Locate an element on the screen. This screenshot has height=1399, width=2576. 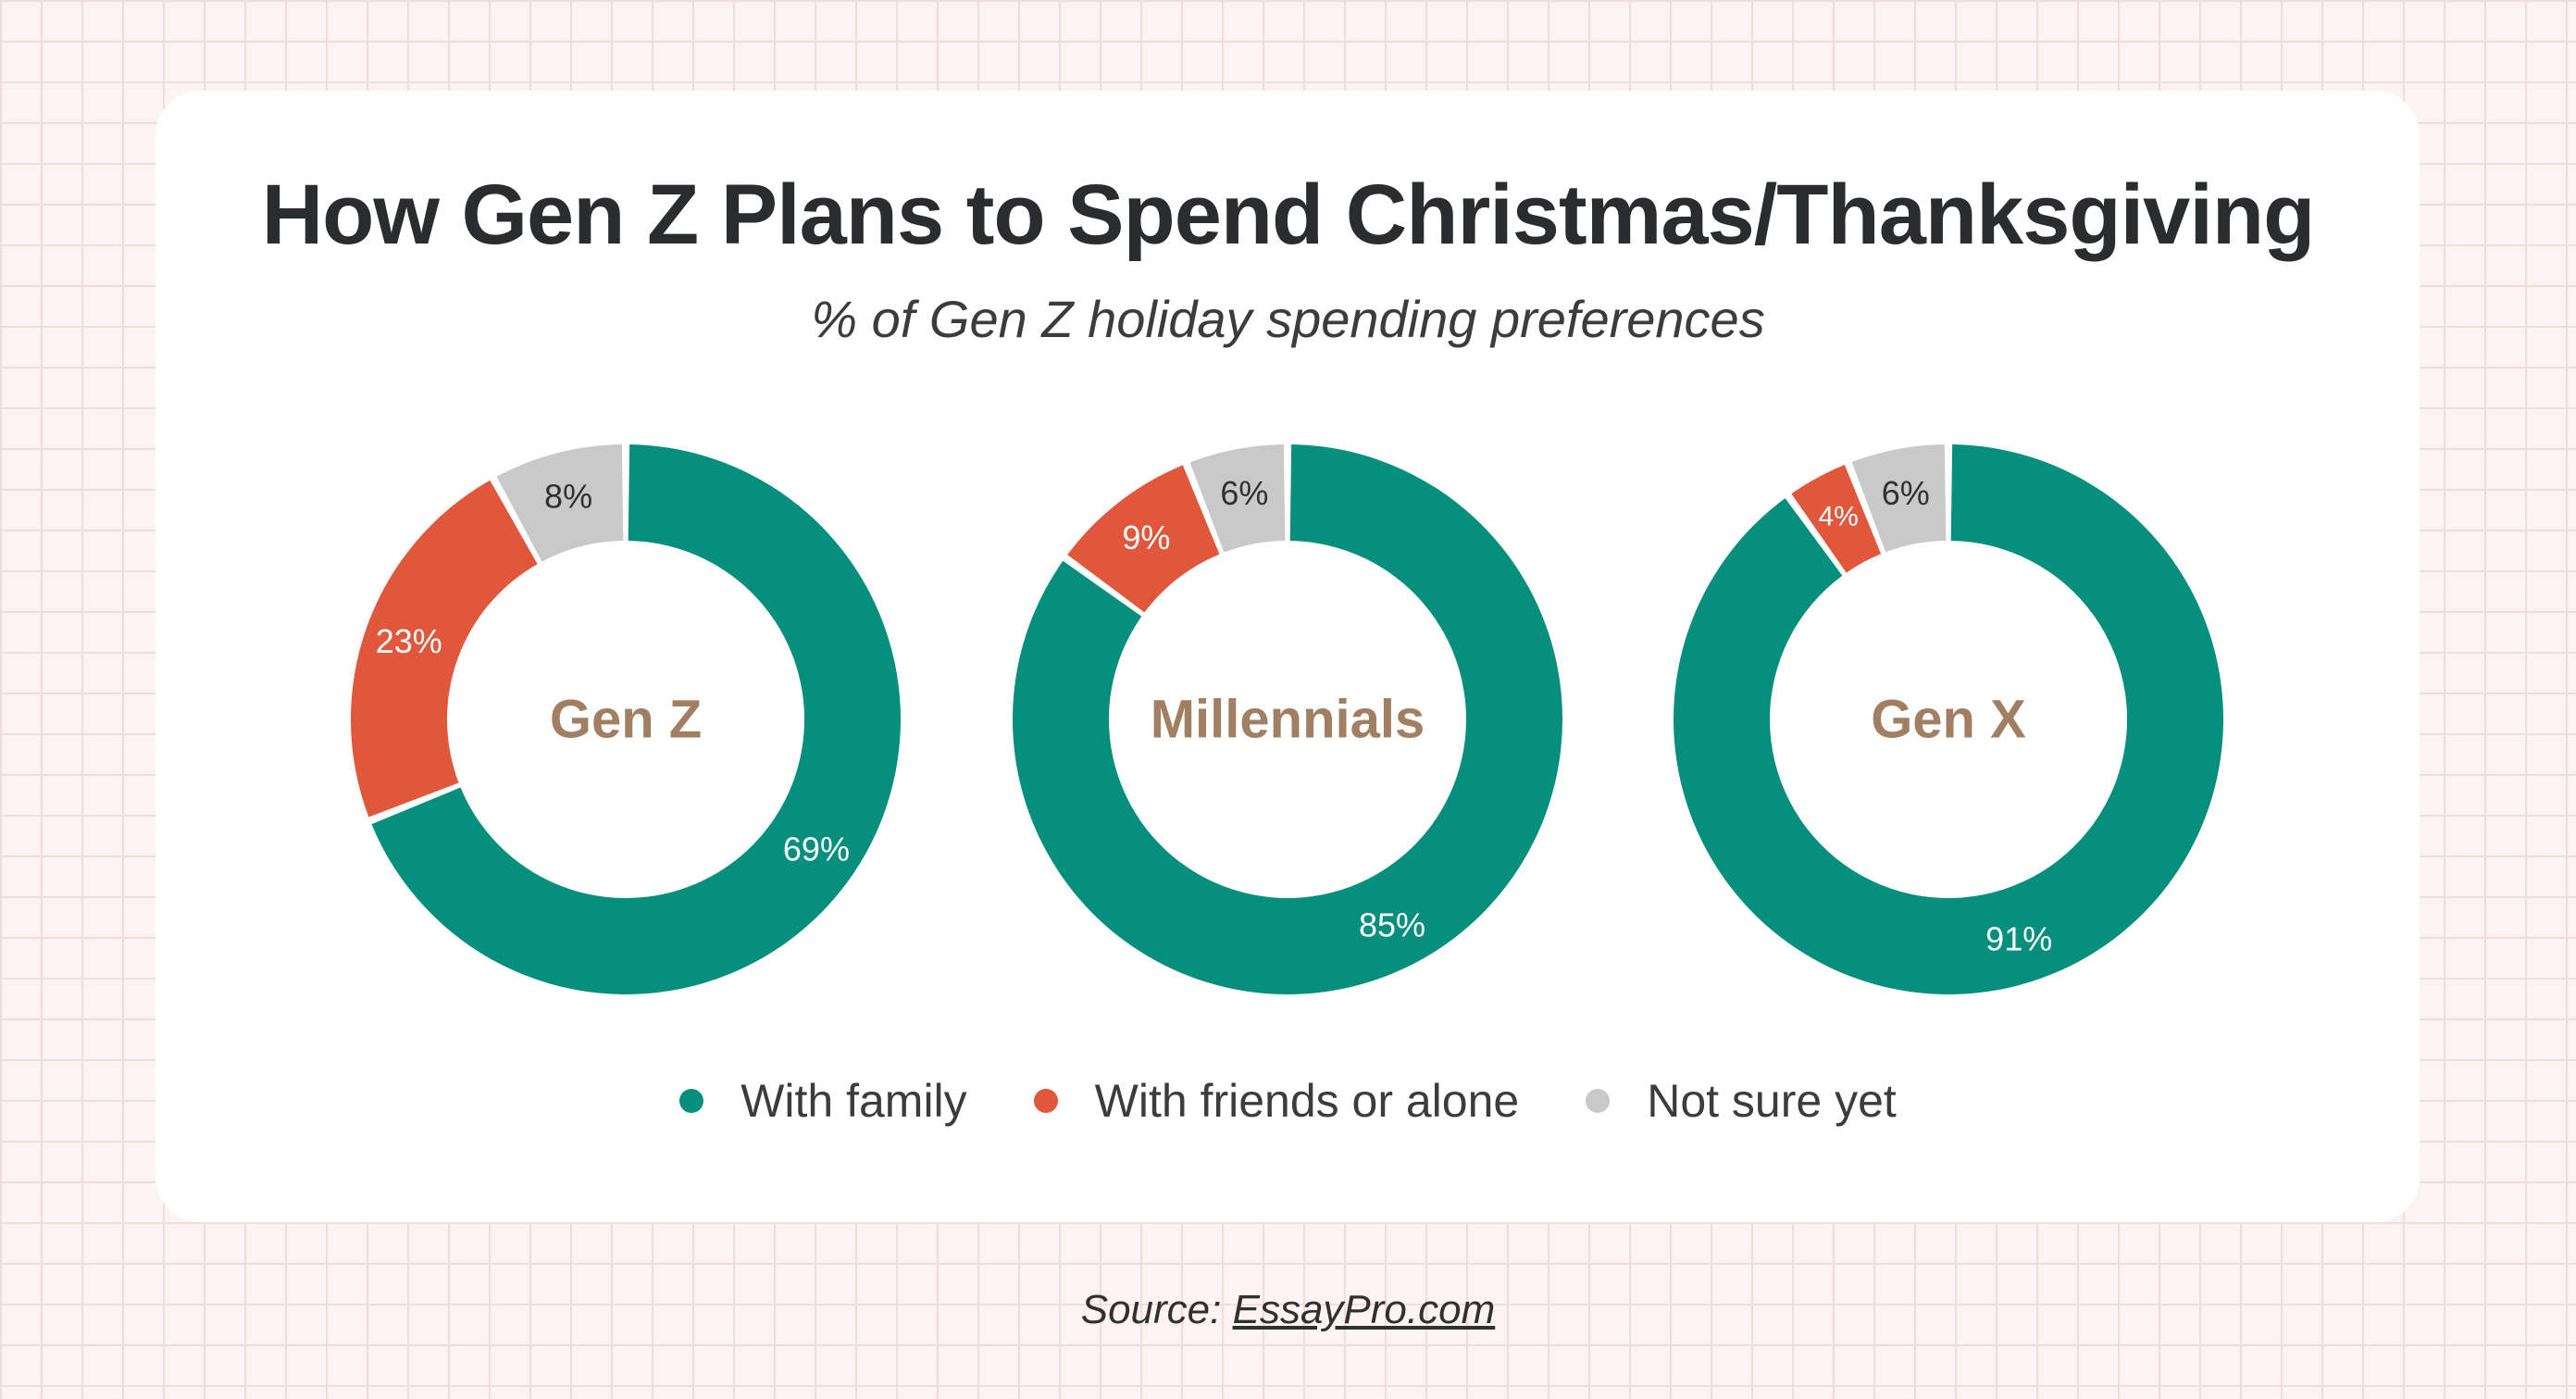
data-label-with-family: 91% is located at coordinates (2018, 939).